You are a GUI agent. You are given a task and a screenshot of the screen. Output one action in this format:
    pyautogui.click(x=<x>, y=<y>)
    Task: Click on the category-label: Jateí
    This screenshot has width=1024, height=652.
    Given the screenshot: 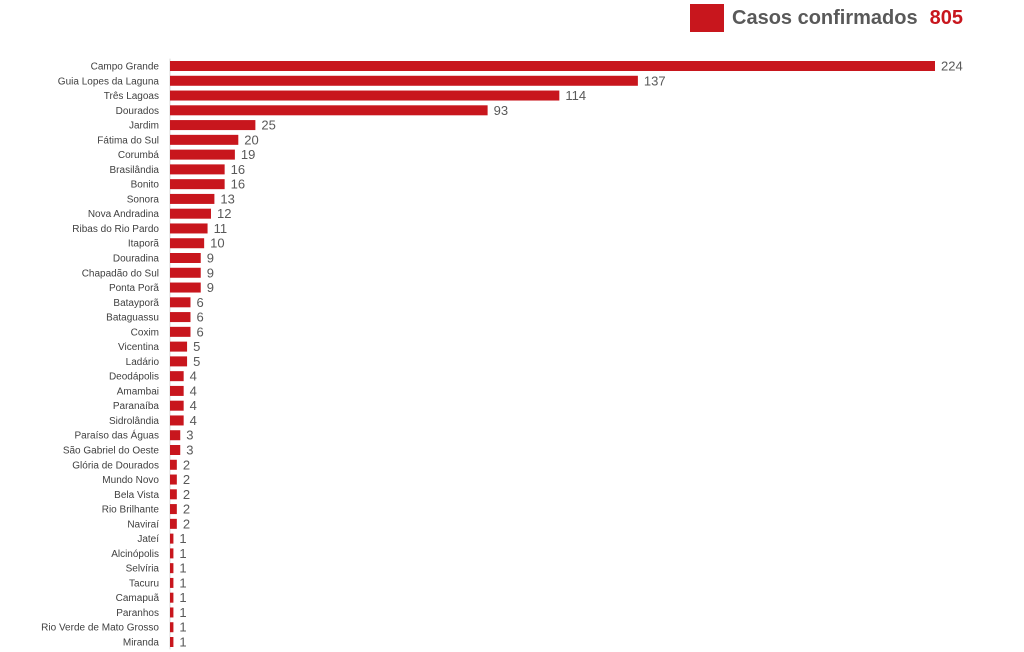 What is the action you would take?
    pyautogui.click(x=148, y=539)
    